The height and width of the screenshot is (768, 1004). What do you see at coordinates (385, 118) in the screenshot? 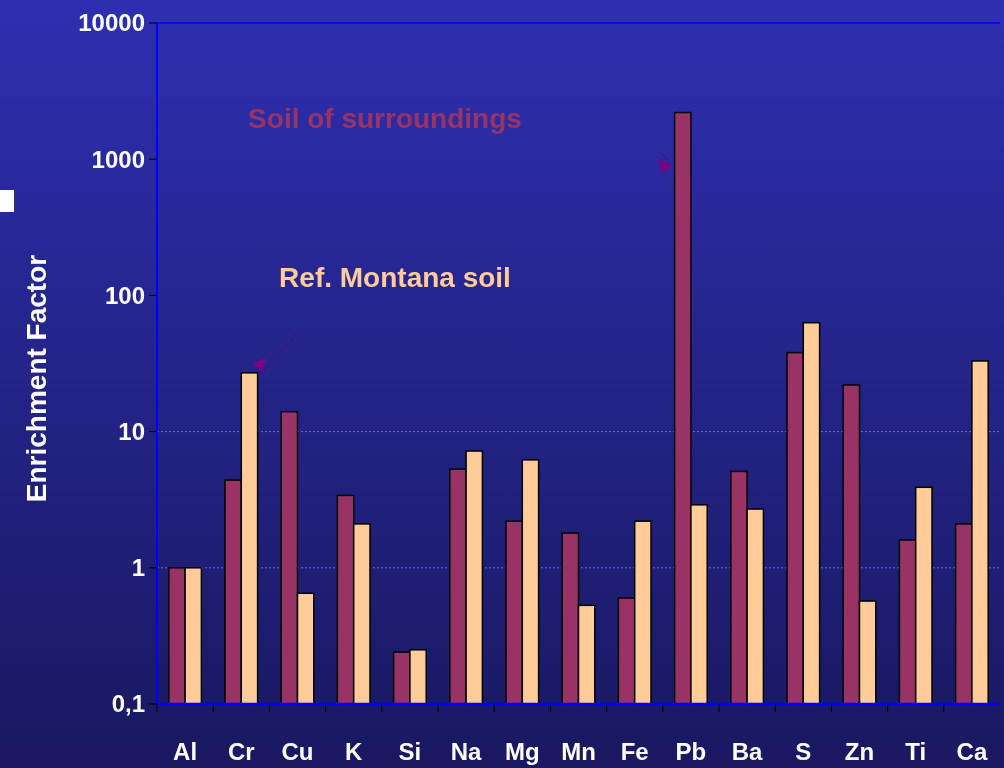
I see `text: Soil of surroundings` at bounding box center [385, 118].